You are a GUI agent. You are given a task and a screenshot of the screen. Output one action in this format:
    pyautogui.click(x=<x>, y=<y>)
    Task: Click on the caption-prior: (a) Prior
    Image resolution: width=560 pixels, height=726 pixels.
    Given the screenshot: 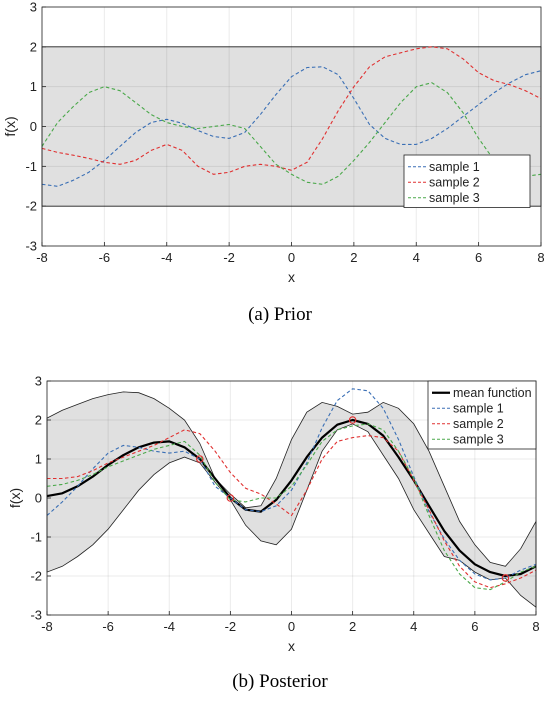 What is the action you would take?
    pyautogui.click(x=280, y=314)
    